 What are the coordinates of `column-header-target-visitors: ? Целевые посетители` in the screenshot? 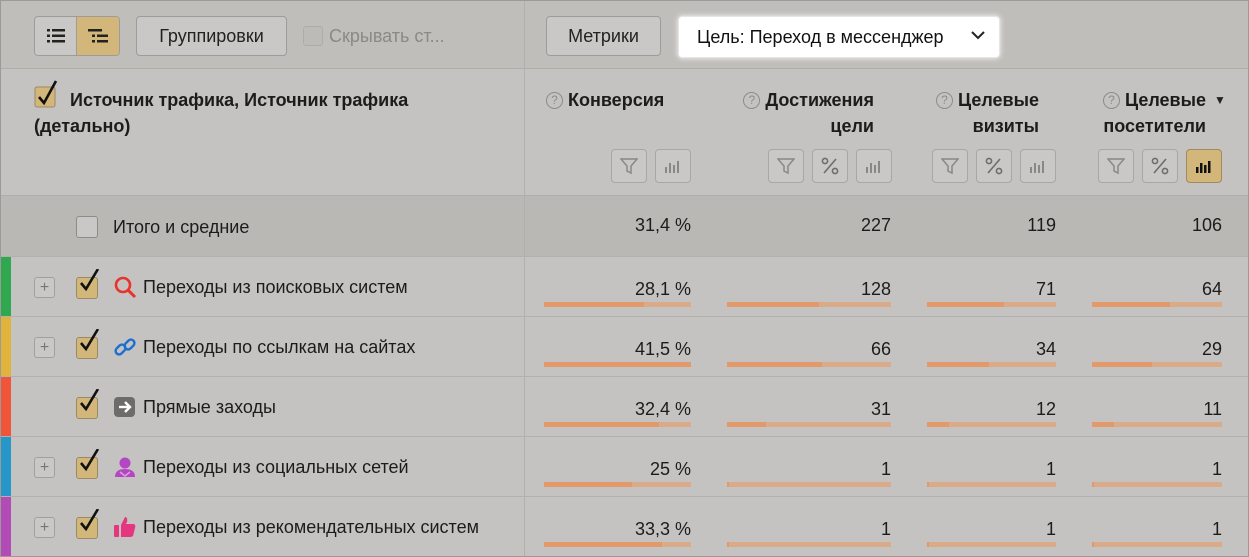 It's located at (1143, 113).